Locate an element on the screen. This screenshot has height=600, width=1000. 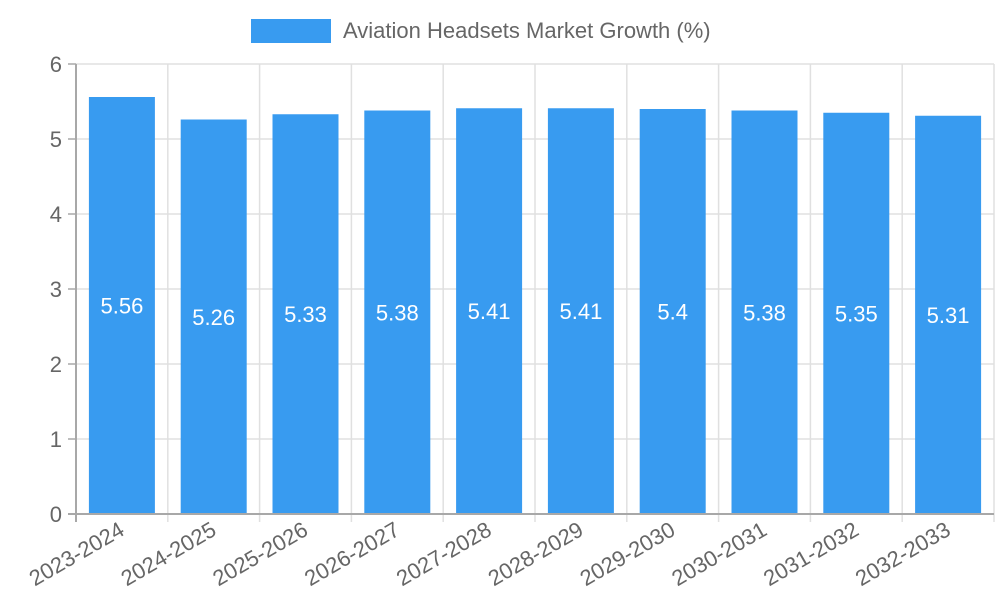
data-label: 5.31 is located at coordinates (948, 315).